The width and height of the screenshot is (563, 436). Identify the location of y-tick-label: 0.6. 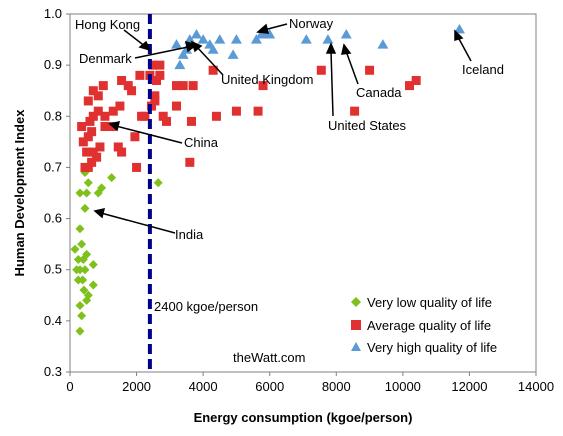
(53, 218).